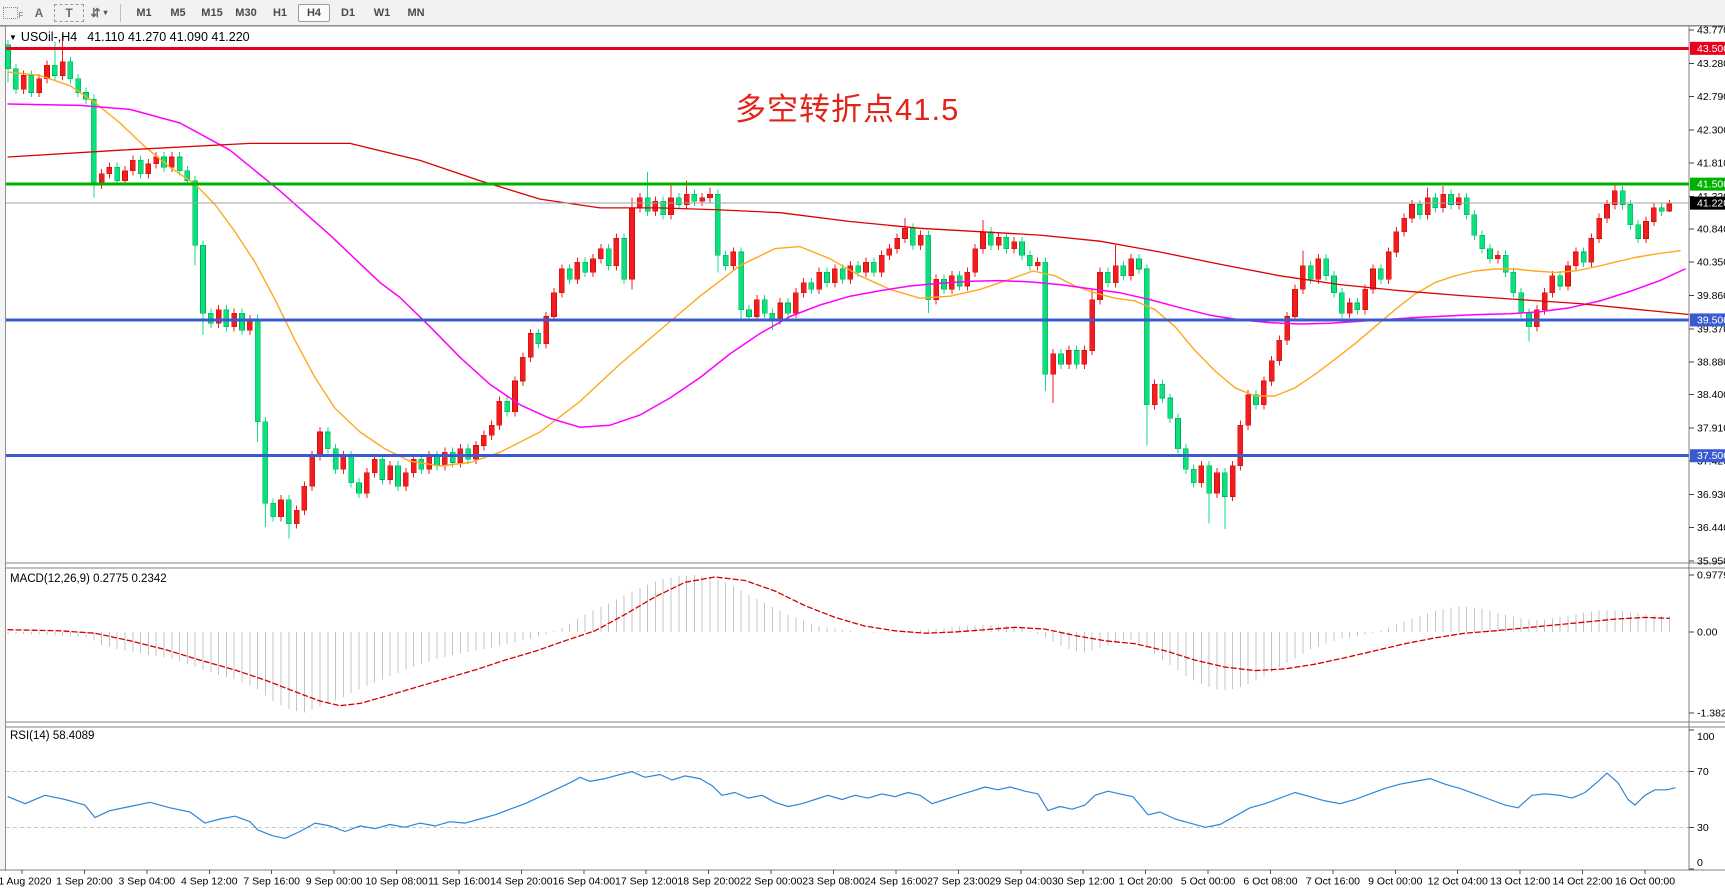 The width and height of the screenshot is (1725, 893). What do you see at coordinates (396, 882) in the screenshot?
I see `svg-text: 10 Sep 08:00` at bounding box center [396, 882].